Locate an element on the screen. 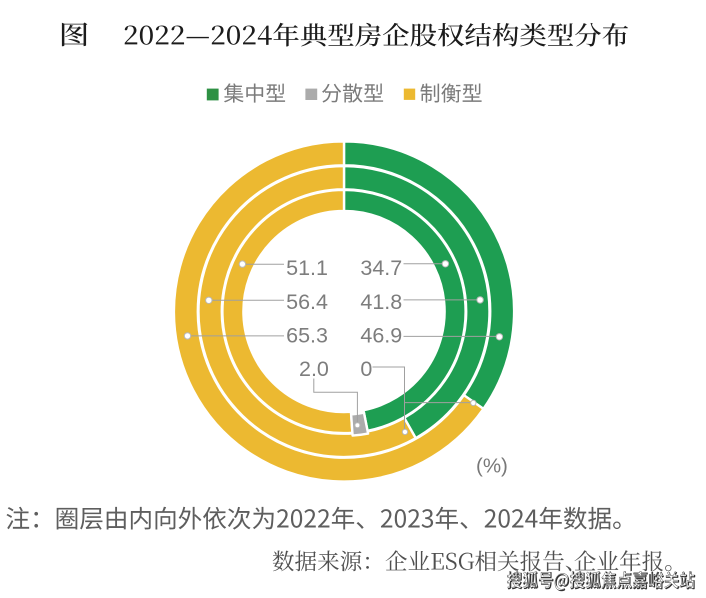 The height and width of the screenshot is (598, 706). svg-text: 51.1 is located at coordinates (307, 268).